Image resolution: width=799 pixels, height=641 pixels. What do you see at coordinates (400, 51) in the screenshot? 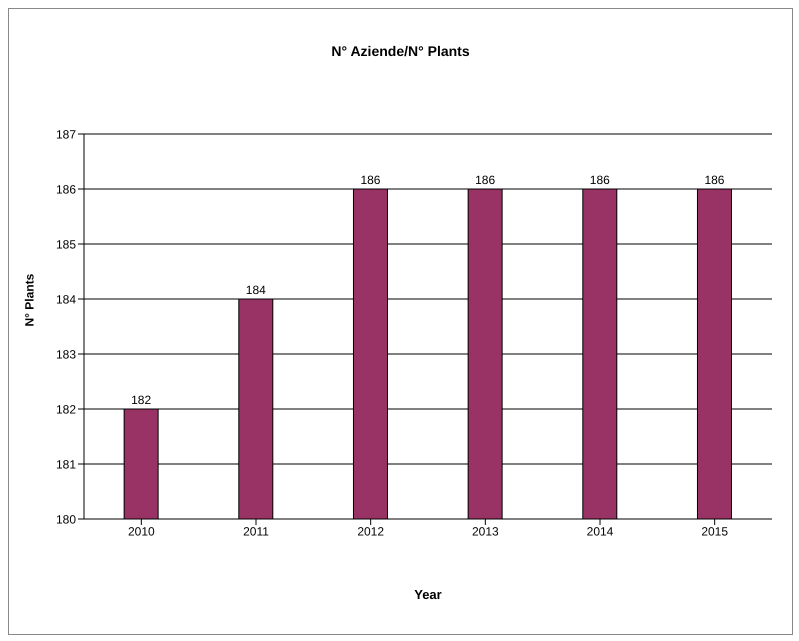
I see `chart-title: N° Aziende/N° Plants` at bounding box center [400, 51].